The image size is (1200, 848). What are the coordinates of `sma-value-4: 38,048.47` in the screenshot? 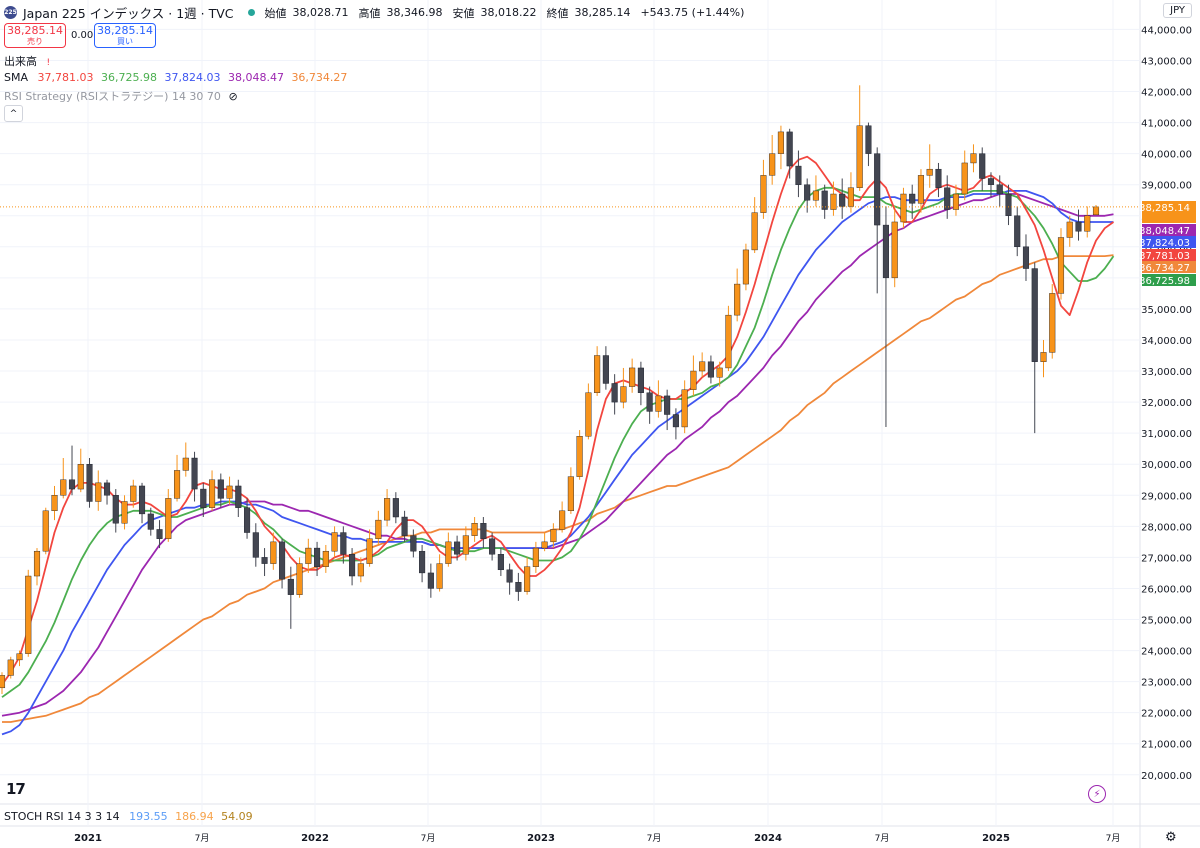 It's located at (255, 77).